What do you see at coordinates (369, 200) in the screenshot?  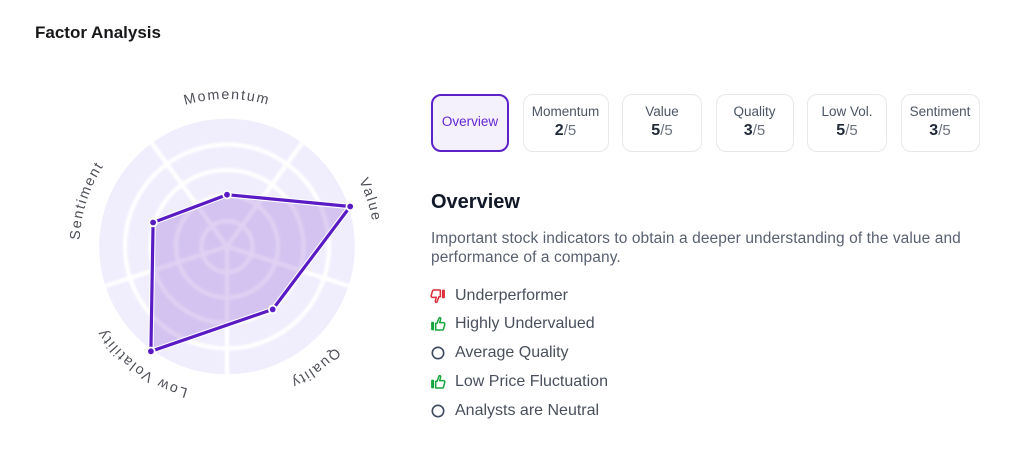 I see `svg-text: Value` at bounding box center [369, 200].